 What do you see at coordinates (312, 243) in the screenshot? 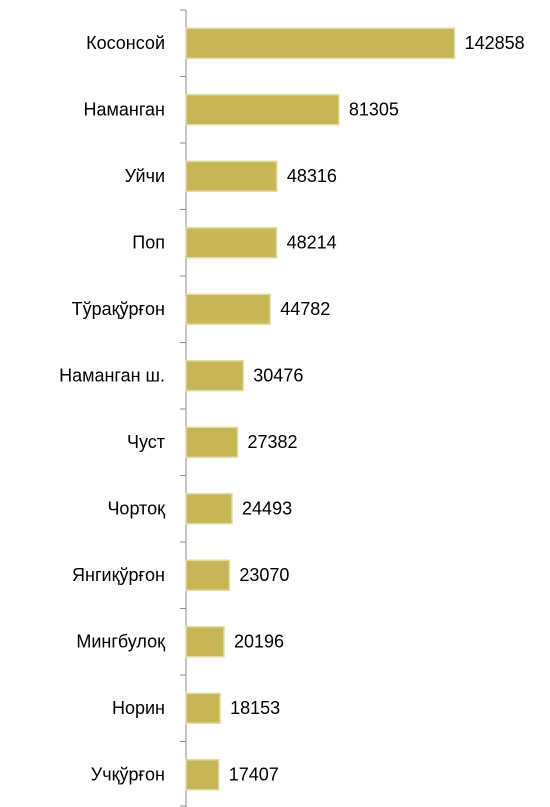
I see `data-label: 48214` at bounding box center [312, 243].